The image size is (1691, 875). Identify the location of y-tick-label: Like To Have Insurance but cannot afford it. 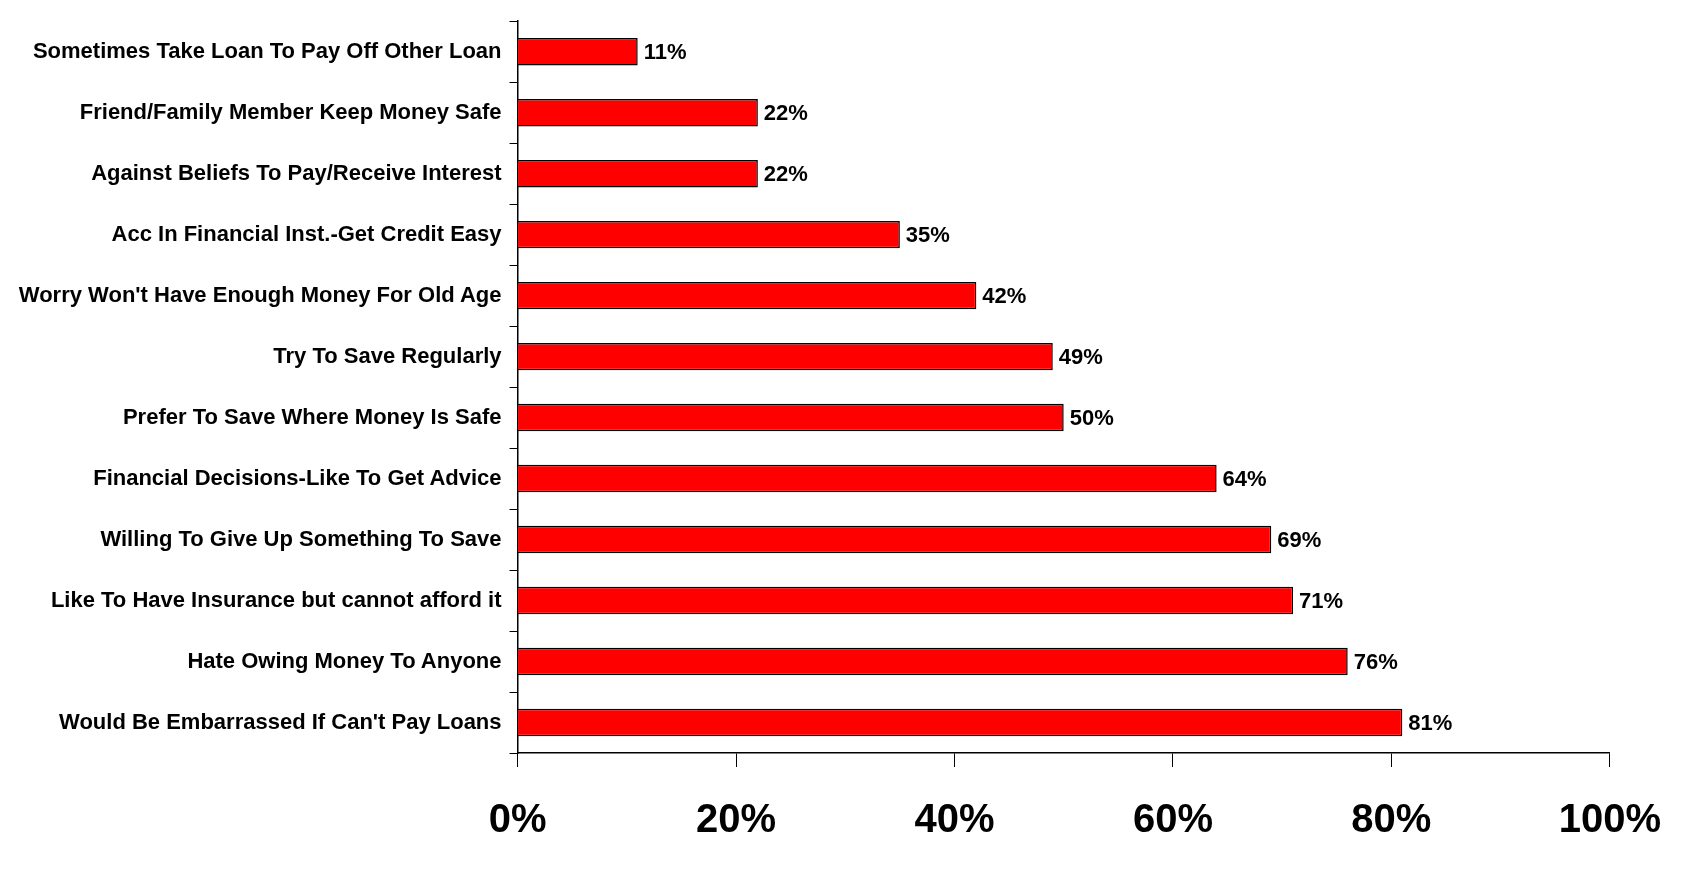
(276, 599).